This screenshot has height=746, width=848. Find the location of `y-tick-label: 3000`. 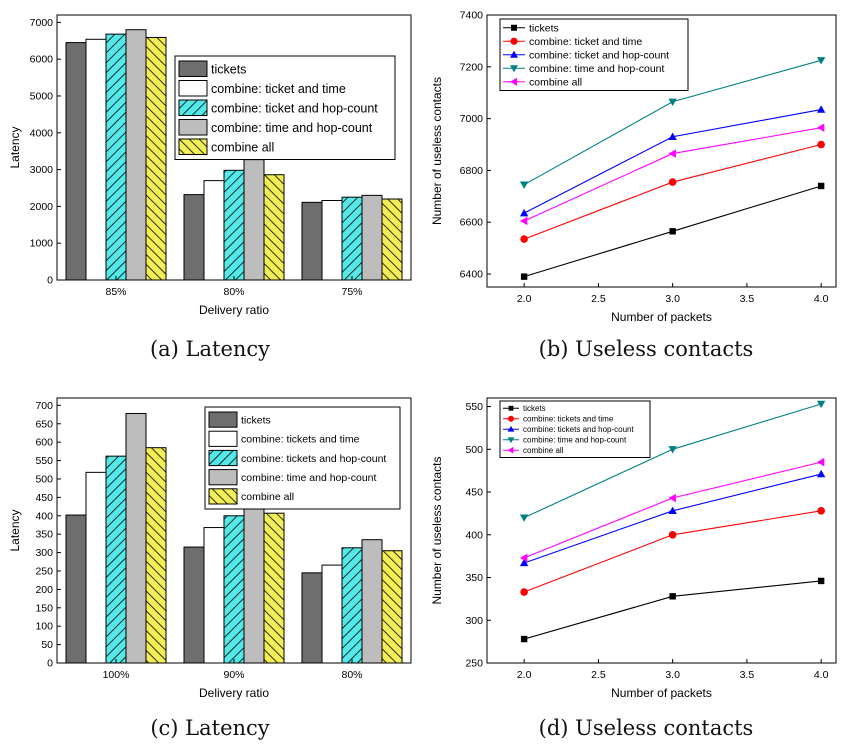

y-tick-label: 3000 is located at coordinates (42, 170).